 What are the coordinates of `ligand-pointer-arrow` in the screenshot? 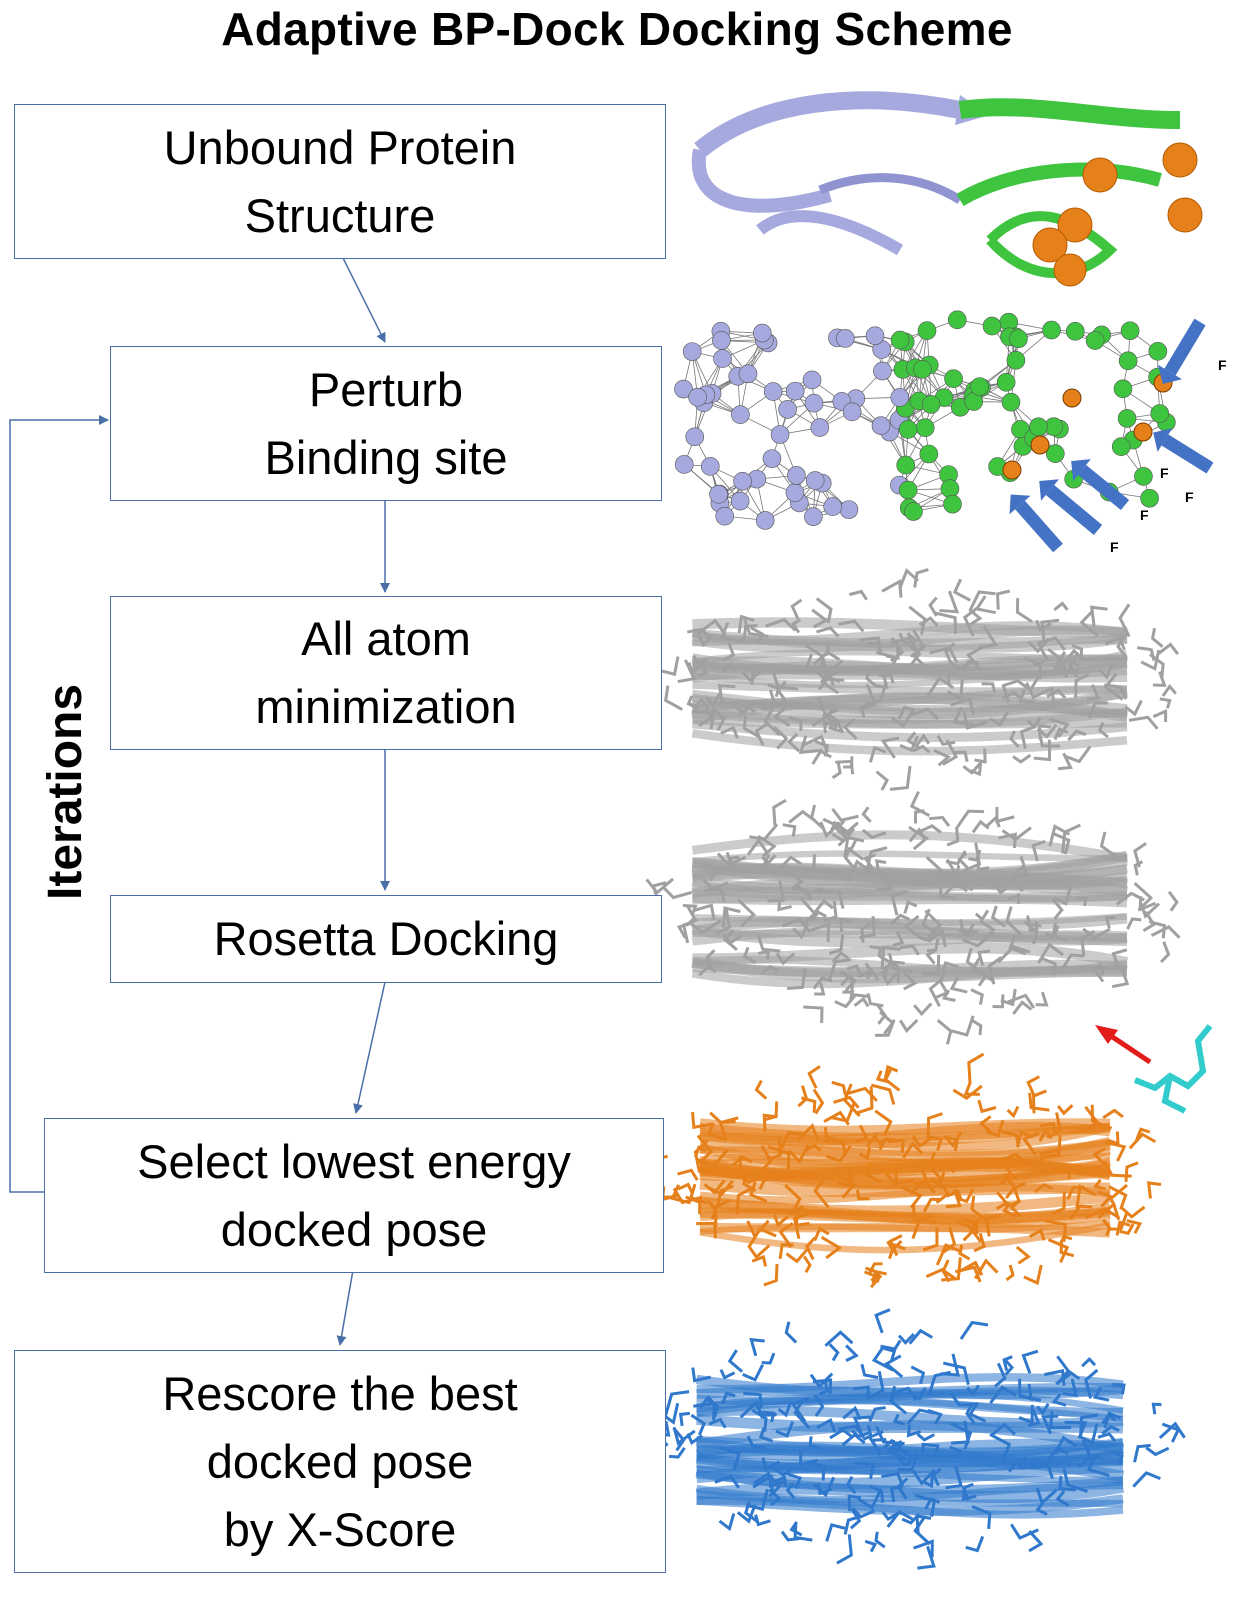 It's located at (1123, 1045).